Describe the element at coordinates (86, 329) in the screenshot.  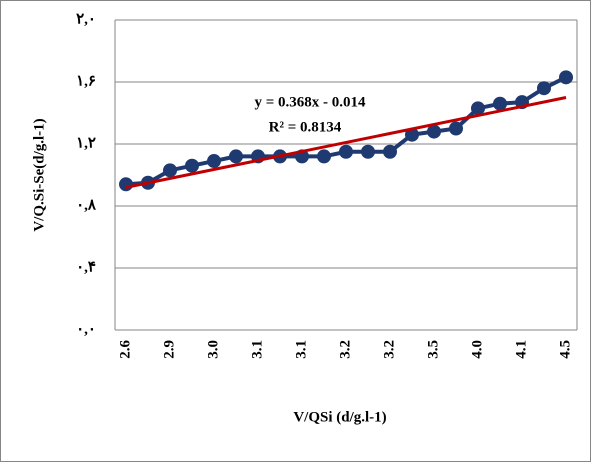
I see `y-tick-label: ۰,۰` at that location.